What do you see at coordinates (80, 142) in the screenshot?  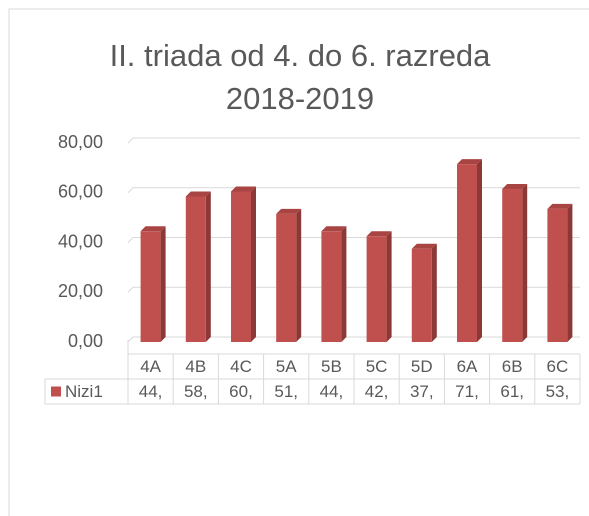 I see `y-tick-label: 80,00` at bounding box center [80, 142].